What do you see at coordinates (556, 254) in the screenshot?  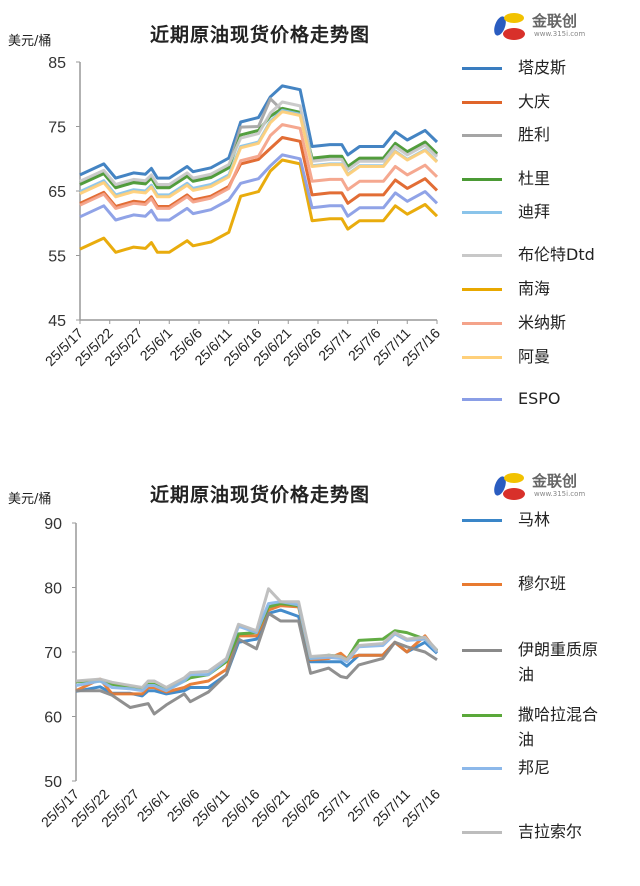 I see `legend-label: 布伦特Dtd` at bounding box center [556, 254].